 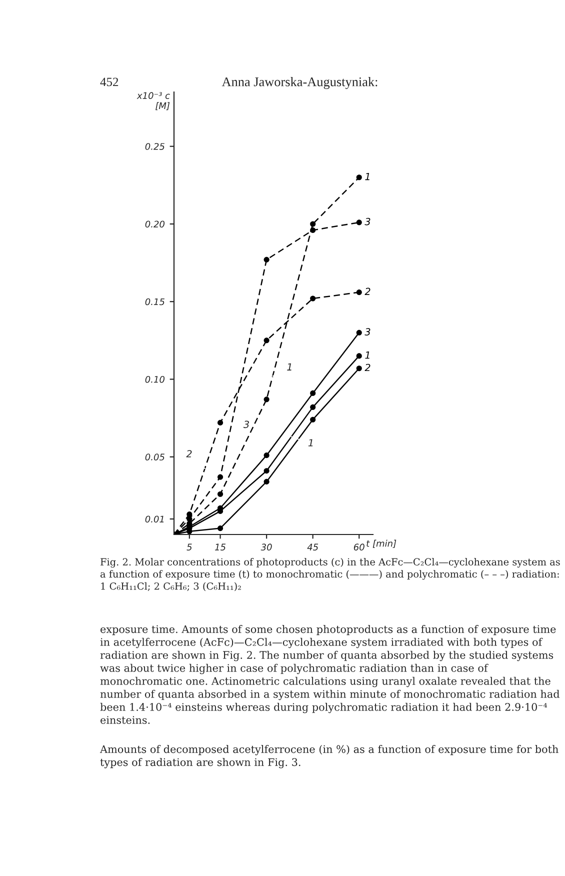 I want to click on annotation: 3, so click(x=246, y=424).